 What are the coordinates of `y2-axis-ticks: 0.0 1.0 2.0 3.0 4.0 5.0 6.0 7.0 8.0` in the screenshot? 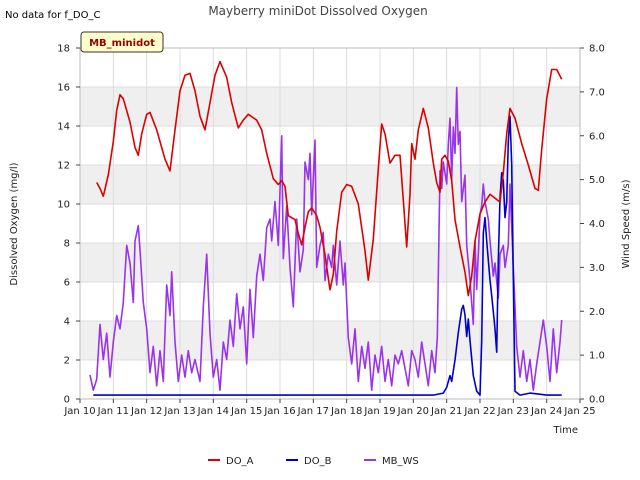 It's located at (592, 225).